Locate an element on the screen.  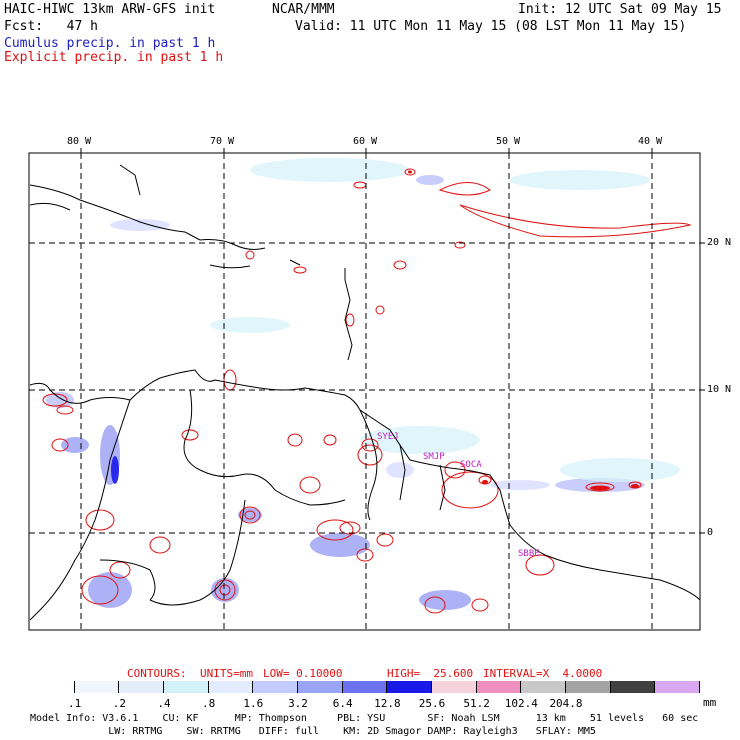
lon-label-70w: 70 W is located at coordinates (222, 141).